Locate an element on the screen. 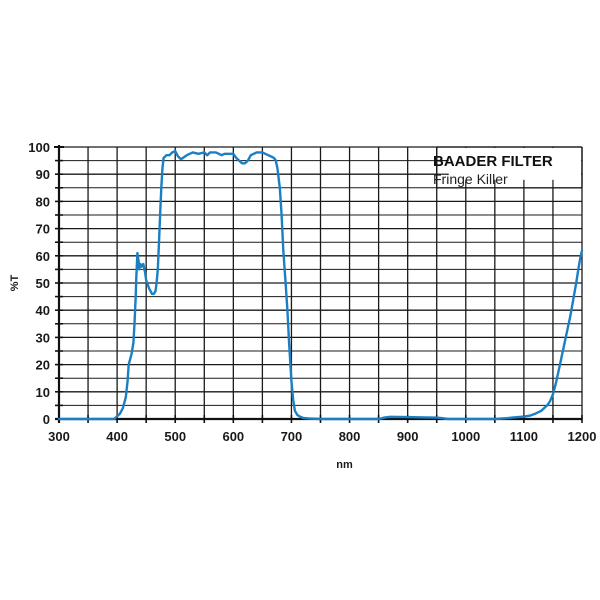  y-tick-label: 80 is located at coordinates (43, 201).